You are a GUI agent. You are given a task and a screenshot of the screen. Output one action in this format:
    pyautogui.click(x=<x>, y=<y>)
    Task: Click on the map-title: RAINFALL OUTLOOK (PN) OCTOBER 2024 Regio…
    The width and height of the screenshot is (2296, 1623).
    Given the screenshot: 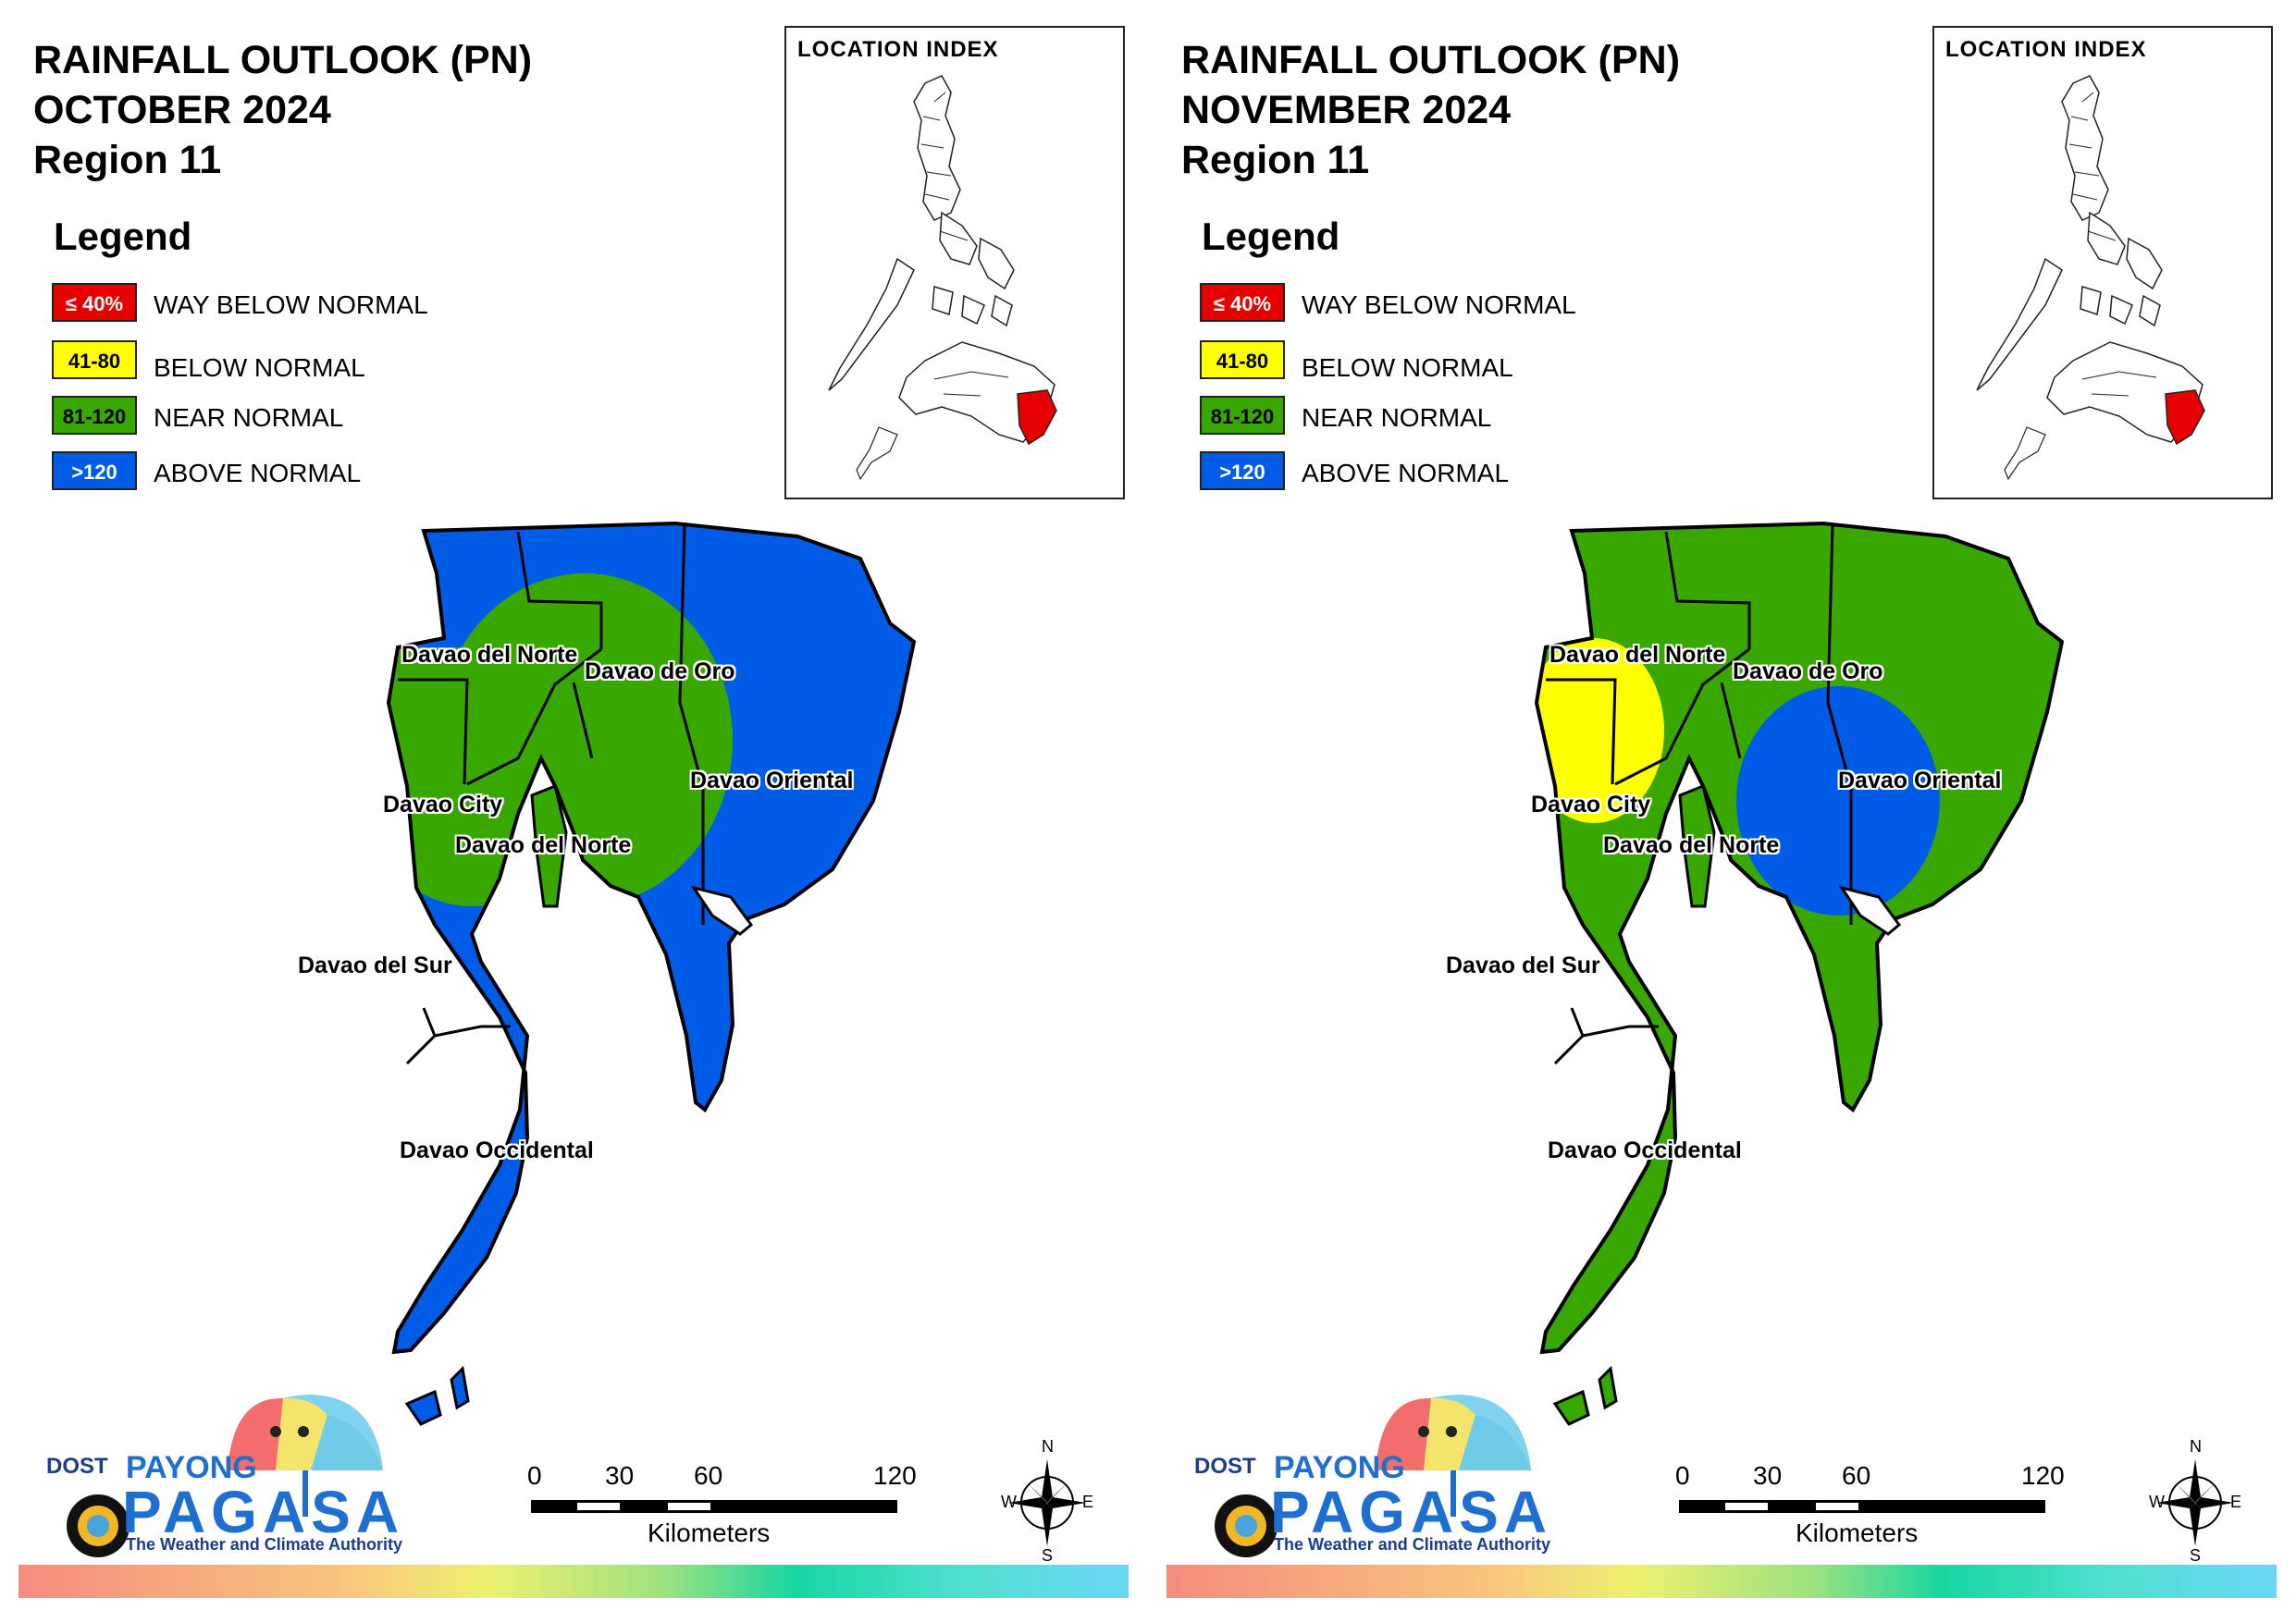 What is the action you would take?
    pyautogui.click(x=282, y=110)
    